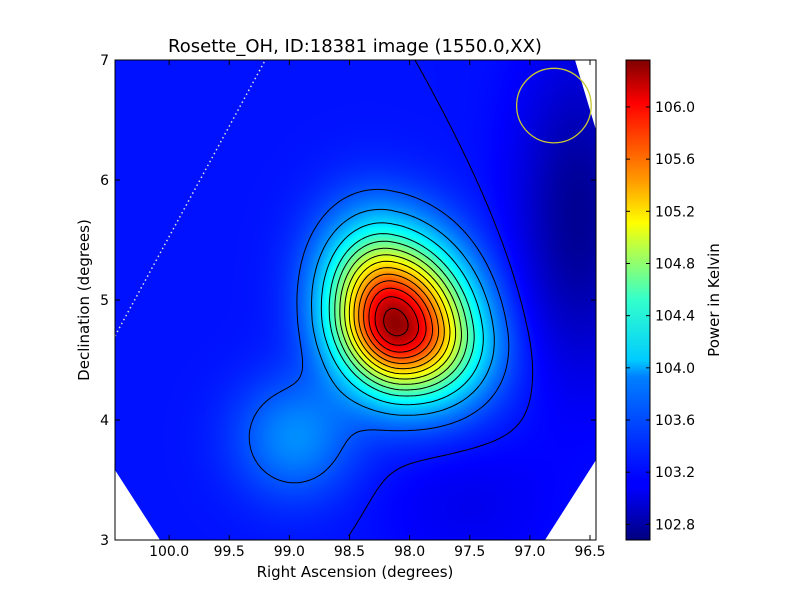  What do you see at coordinates (675, 160) in the screenshot?
I see `colorbar-tick-label: 105.6` at bounding box center [675, 160].